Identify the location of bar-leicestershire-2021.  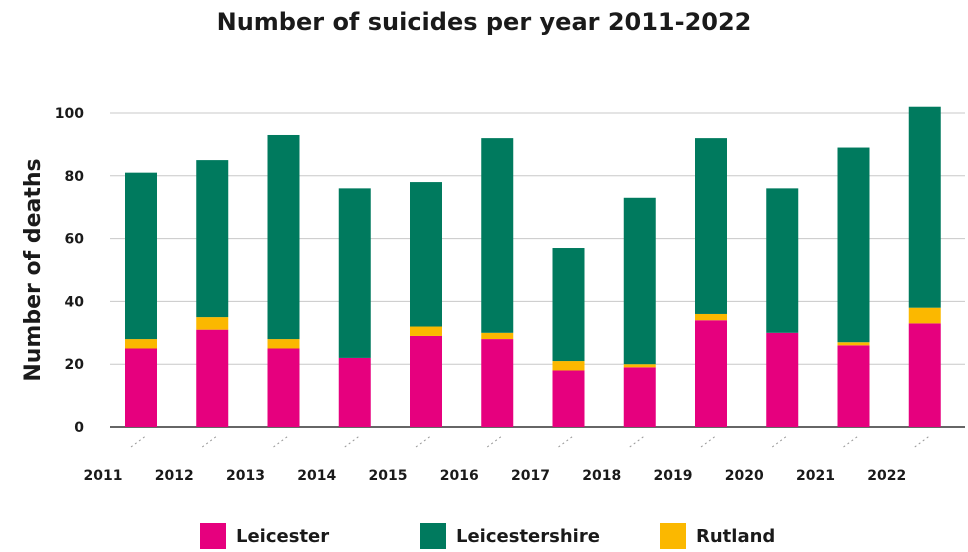
(853, 245).